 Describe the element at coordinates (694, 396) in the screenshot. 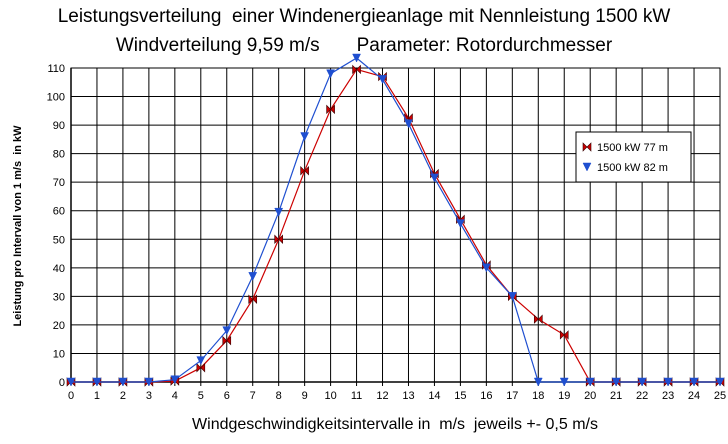

I see `x-tick-label: 24` at that location.